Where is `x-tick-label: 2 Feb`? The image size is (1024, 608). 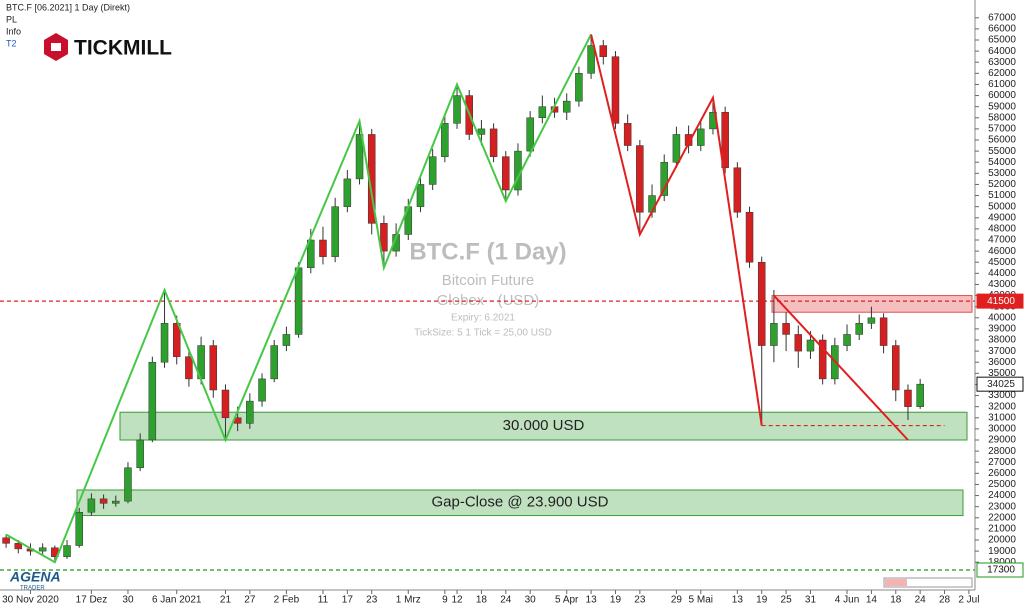
x-tick-label: 2 Feb is located at coordinates (287, 600).